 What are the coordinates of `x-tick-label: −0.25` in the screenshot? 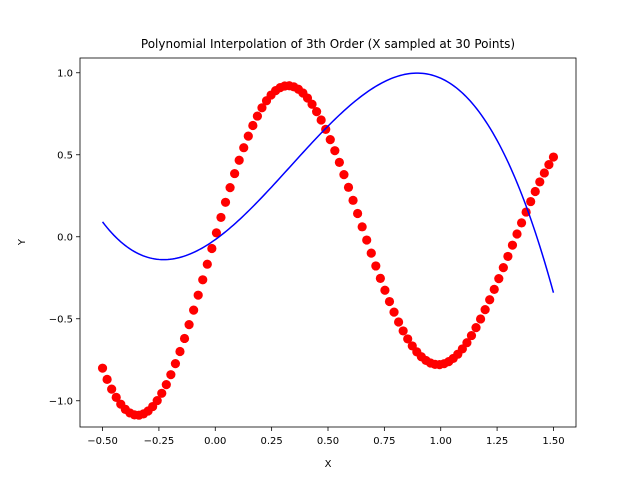 It's located at (159, 441).